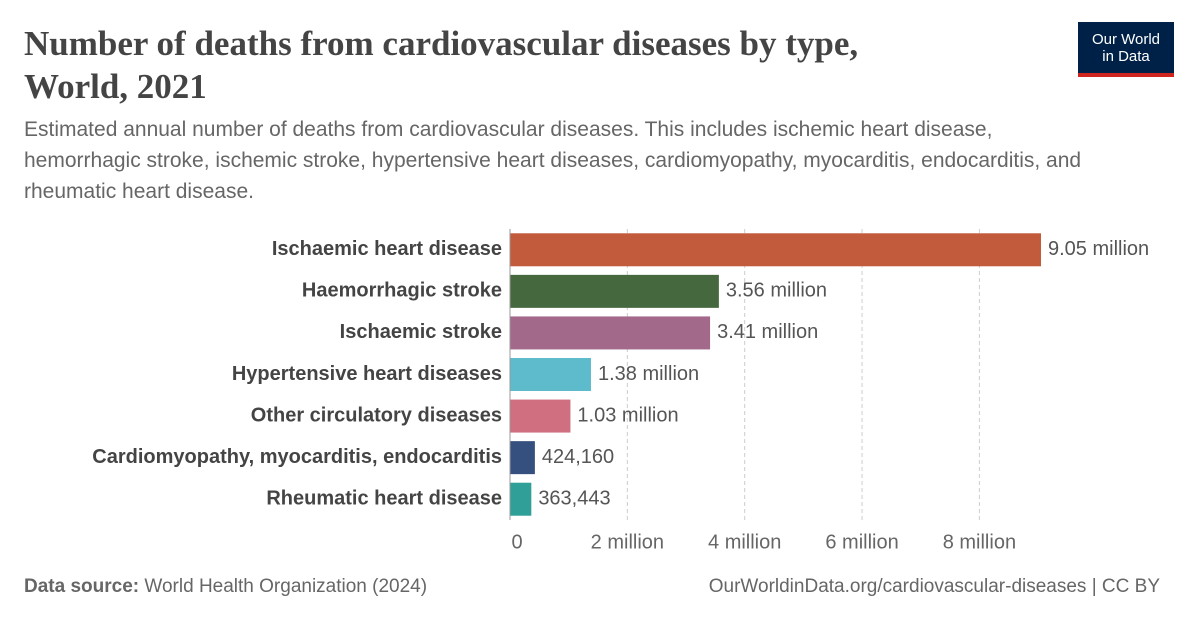 Image resolution: width=1200 pixels, height=628 pixels. I want to click on logo: Our World in Data, so click(1126, 49).